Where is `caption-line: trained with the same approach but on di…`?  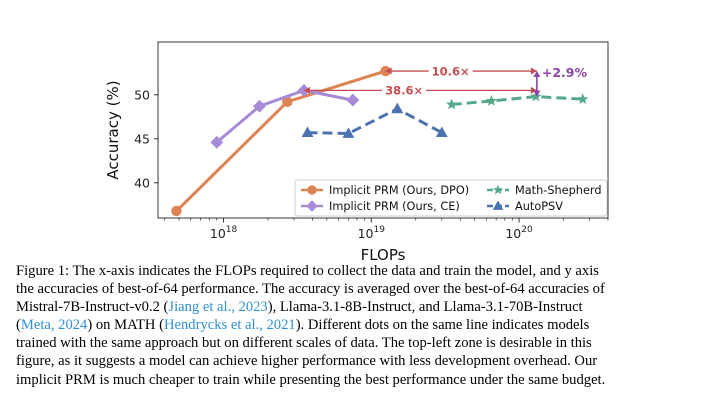 caption-line: trained with the same approach but on di… is located at coordinates (361, 343).